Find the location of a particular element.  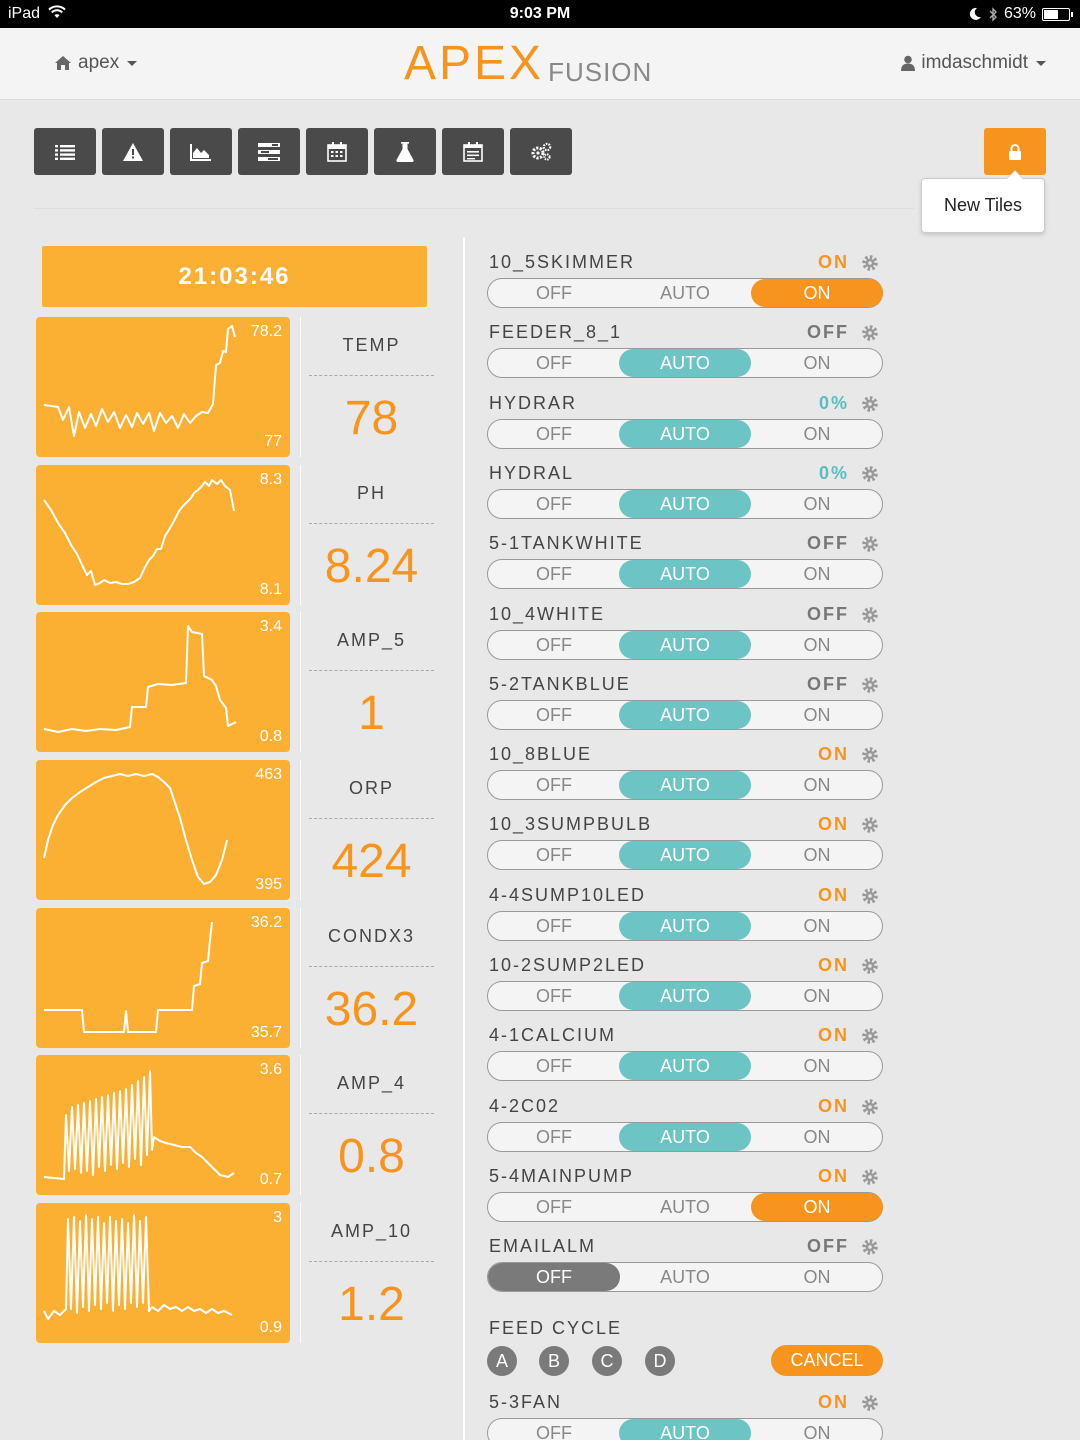

probe-tile: 36.2 35.7 CONDX3 36.2 is located at coordinates (236, 978).